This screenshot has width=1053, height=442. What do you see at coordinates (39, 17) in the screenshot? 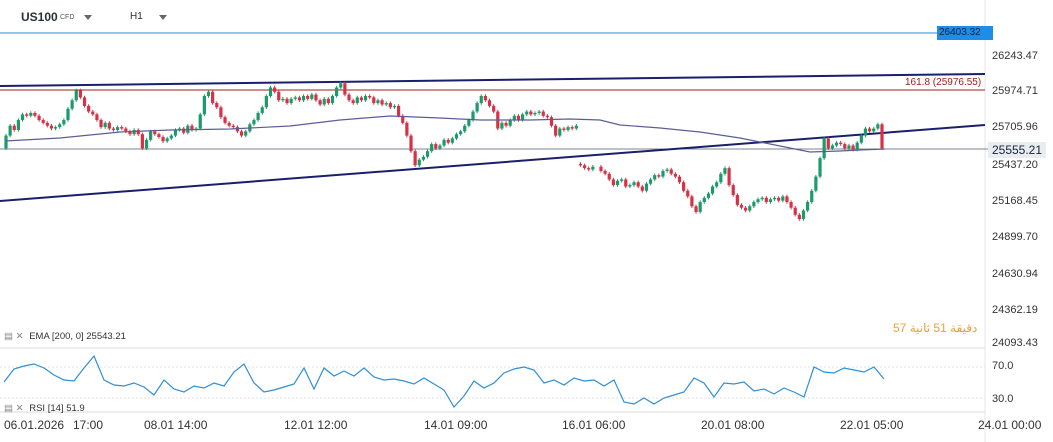
I see `symbol-label: US100` at bounding box center [39, 17].